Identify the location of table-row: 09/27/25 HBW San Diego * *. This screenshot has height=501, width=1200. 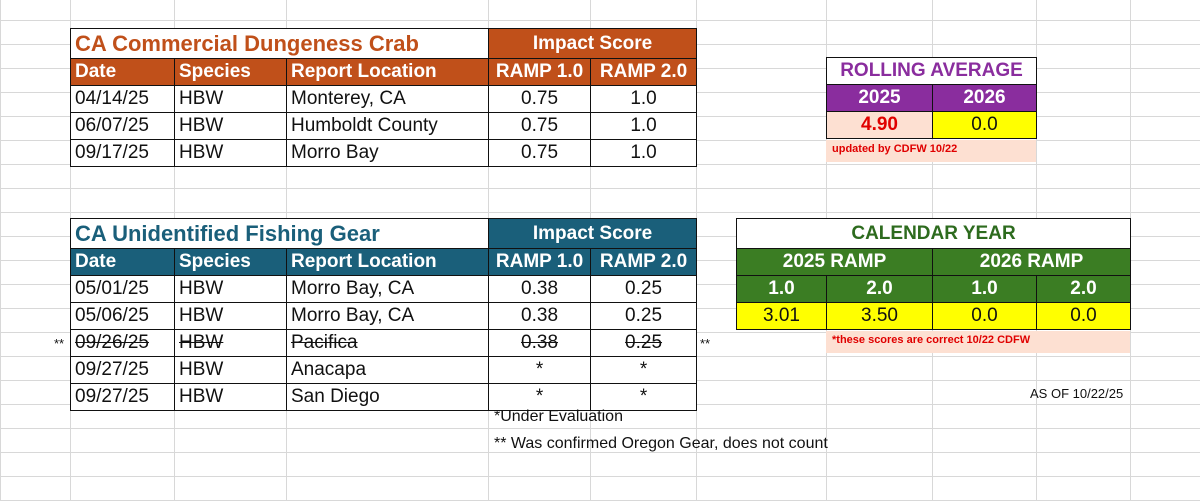
(384, 397).